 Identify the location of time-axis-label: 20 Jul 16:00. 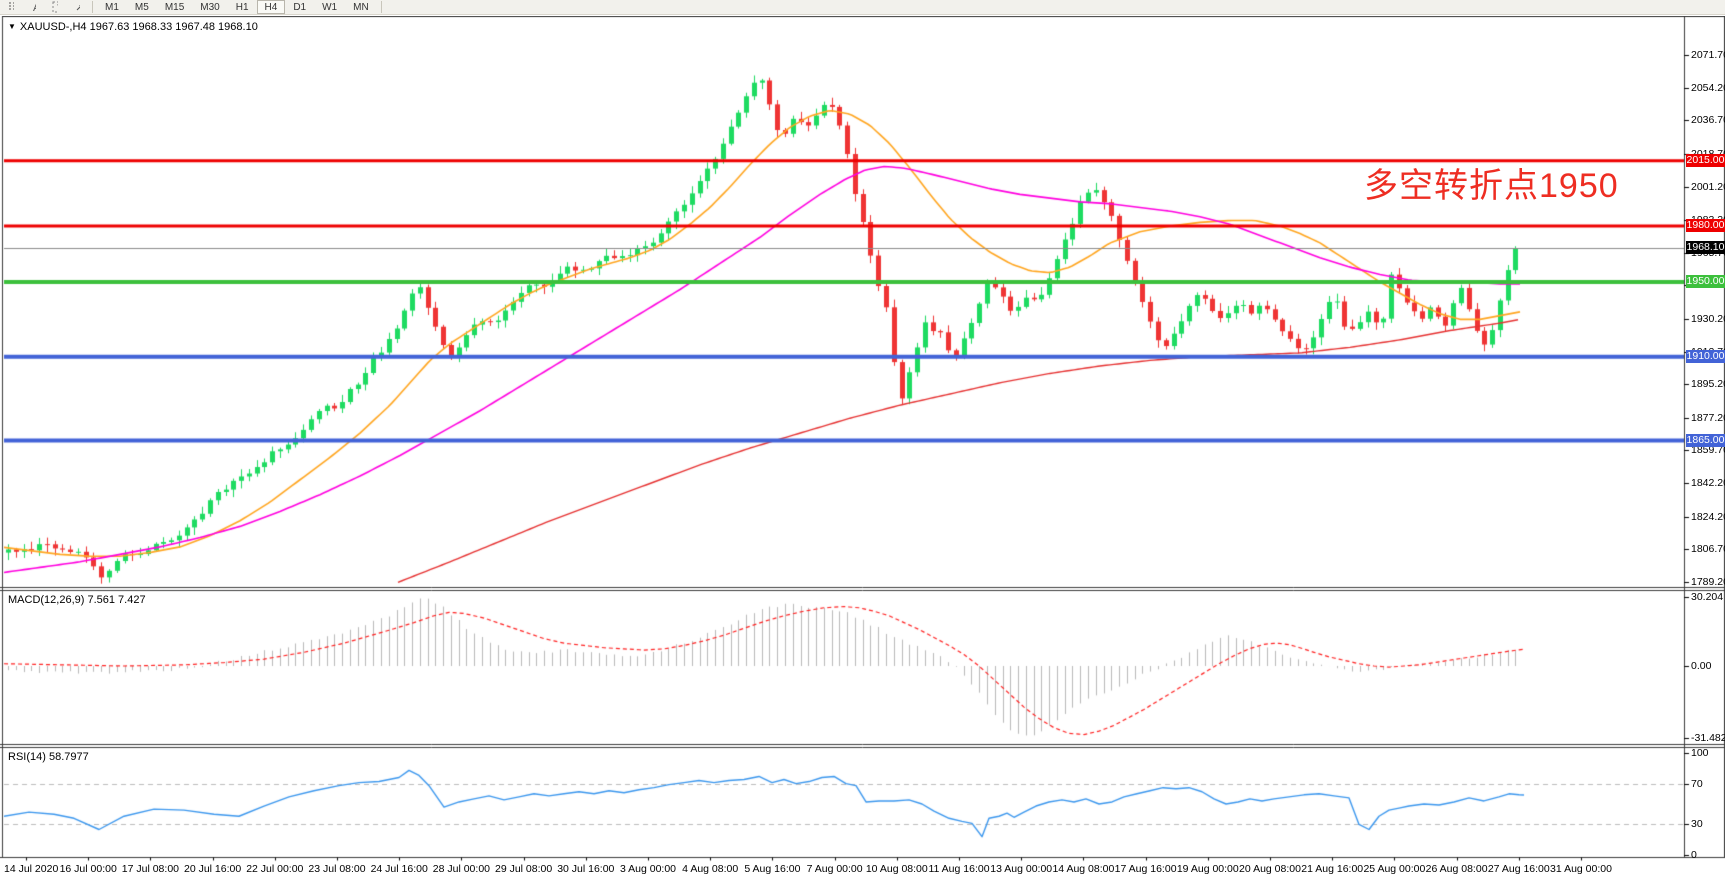
(212, 869).